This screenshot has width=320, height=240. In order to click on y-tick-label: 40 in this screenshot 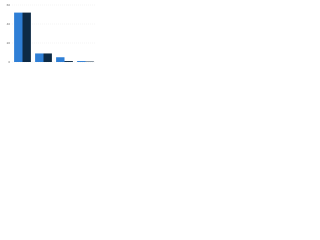, I will do `click(9, 24)`.